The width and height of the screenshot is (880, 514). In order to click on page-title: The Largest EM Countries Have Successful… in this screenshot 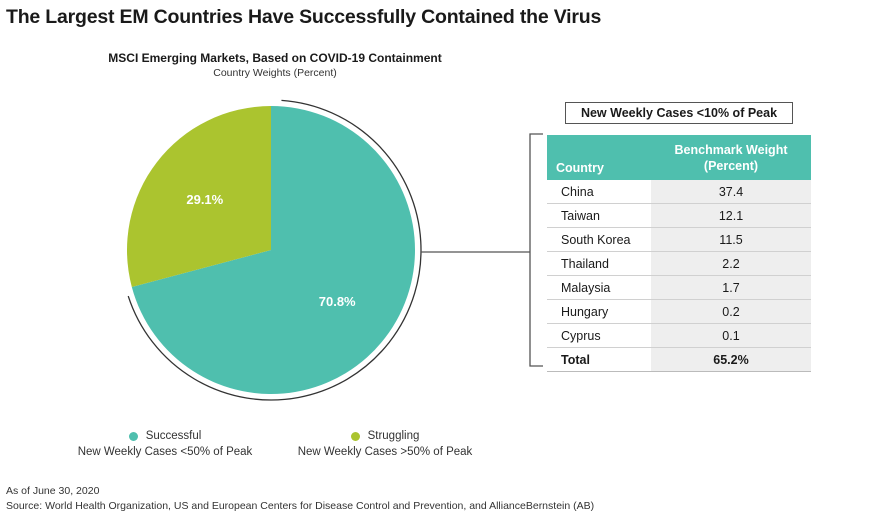, I will do `click(304, 17)`.